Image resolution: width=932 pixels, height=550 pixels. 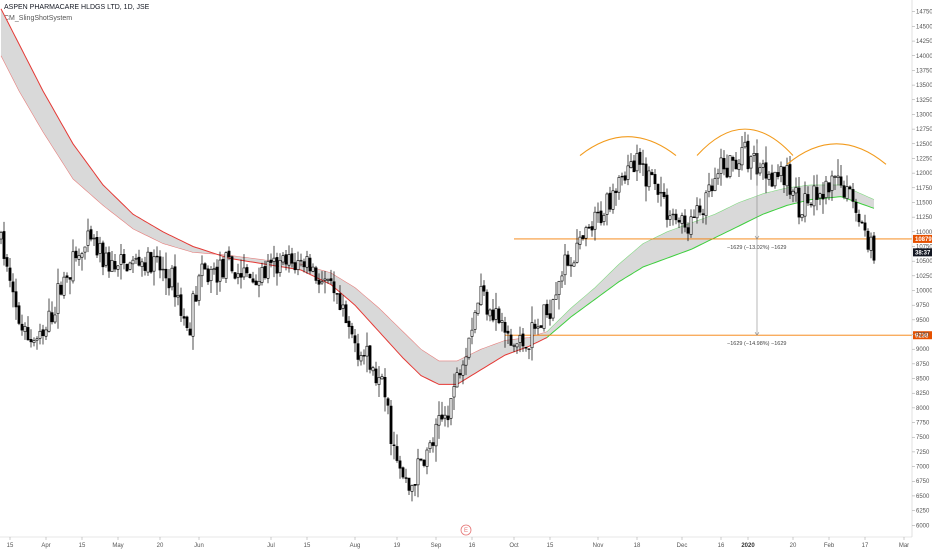 I want to click on time-tick-label: Apr, so click(x=45, y=546).